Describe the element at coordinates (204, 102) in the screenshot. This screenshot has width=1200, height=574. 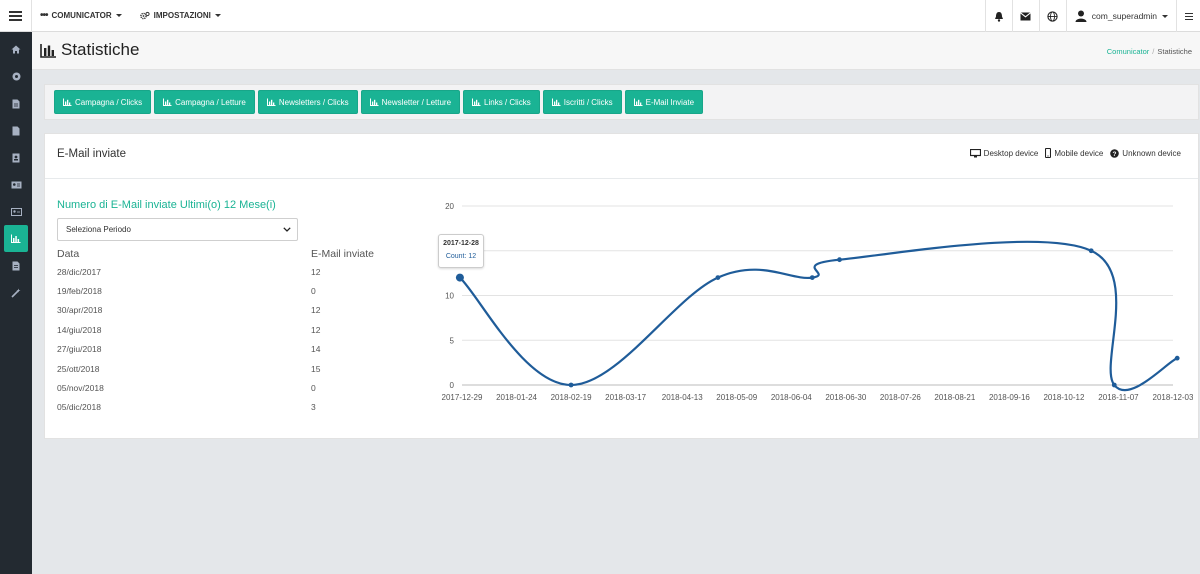
I see `stats-button-1: Campagna / Letture` at that location.